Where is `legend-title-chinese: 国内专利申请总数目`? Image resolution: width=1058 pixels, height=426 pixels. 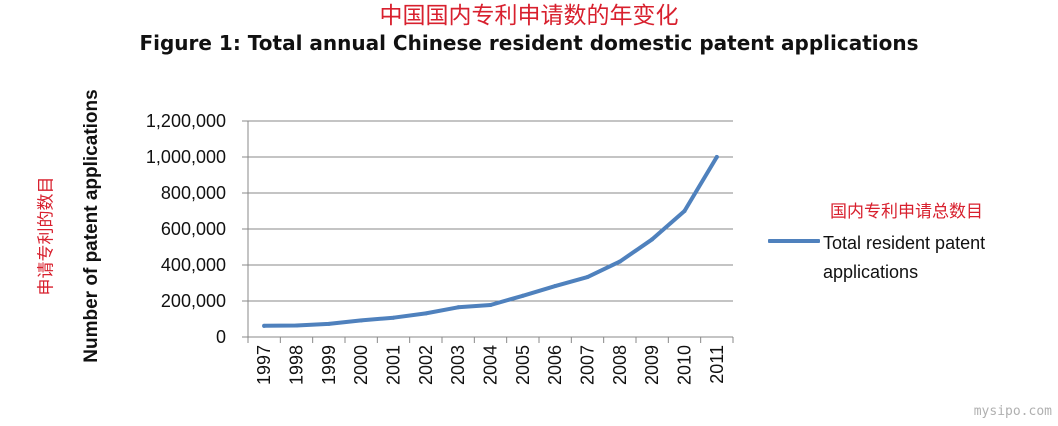
legend-title-chinese: 国内专利申请总数目 is located at coordinates (906, 212).